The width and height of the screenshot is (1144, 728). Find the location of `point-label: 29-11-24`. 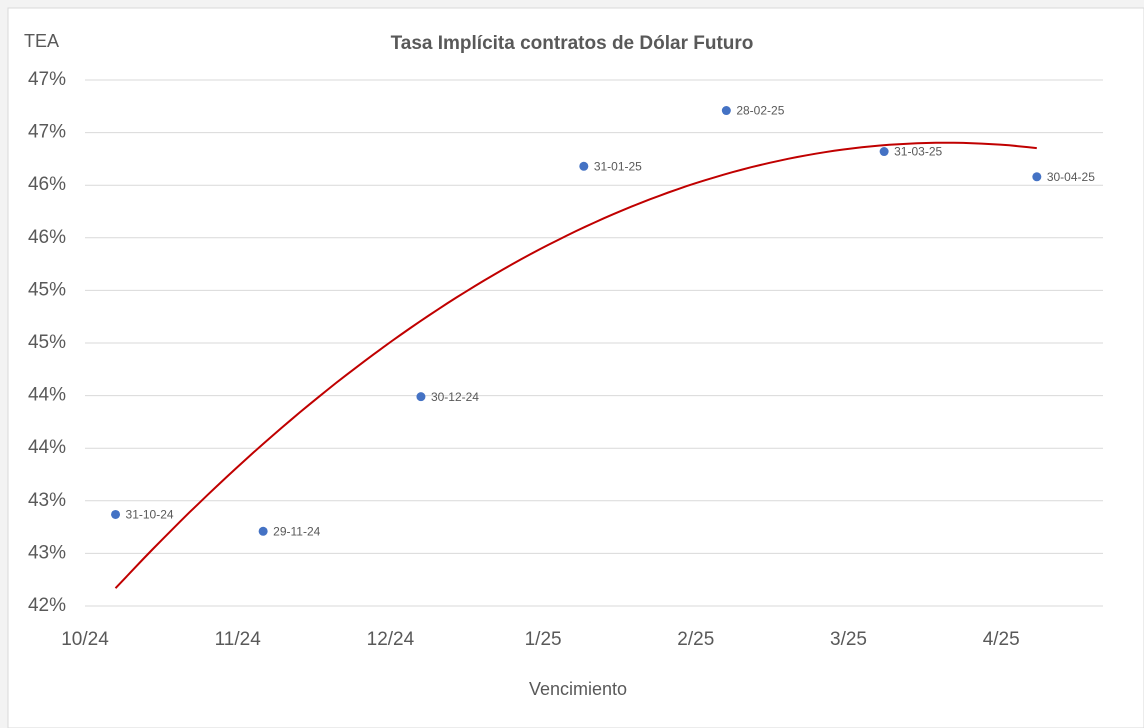

point-label: 29-11-24 is located at coordinates (296, 531).